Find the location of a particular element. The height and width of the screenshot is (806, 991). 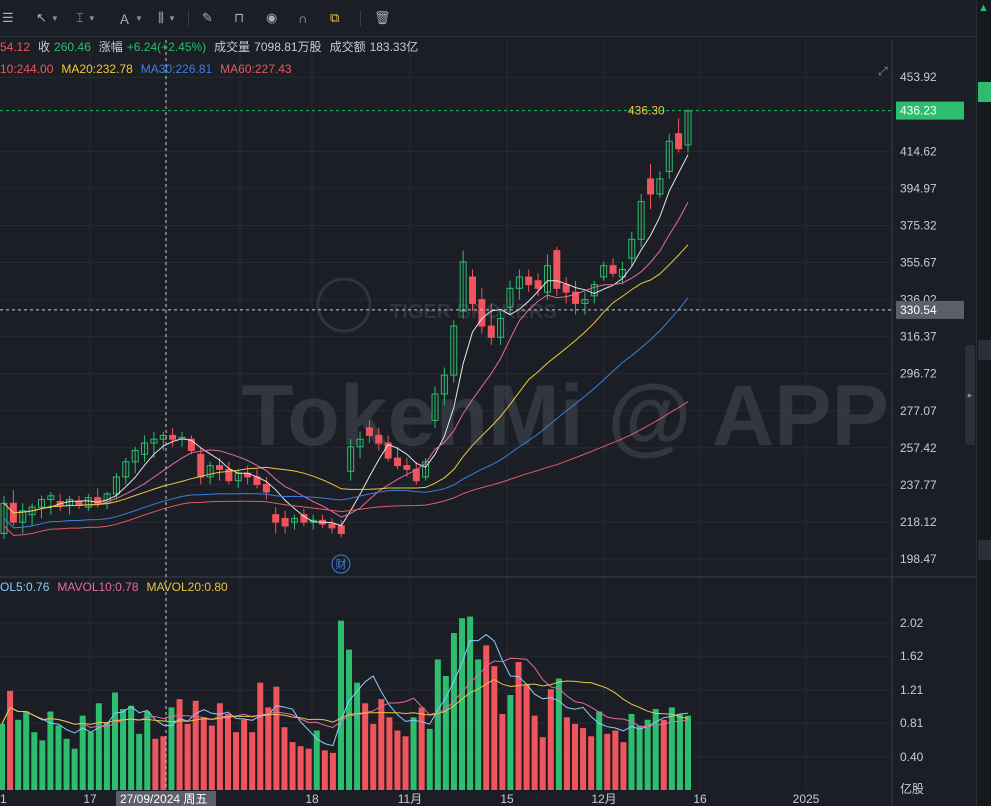

crosshair-price-tag: 330.54 is located at coordinates (918, 310).